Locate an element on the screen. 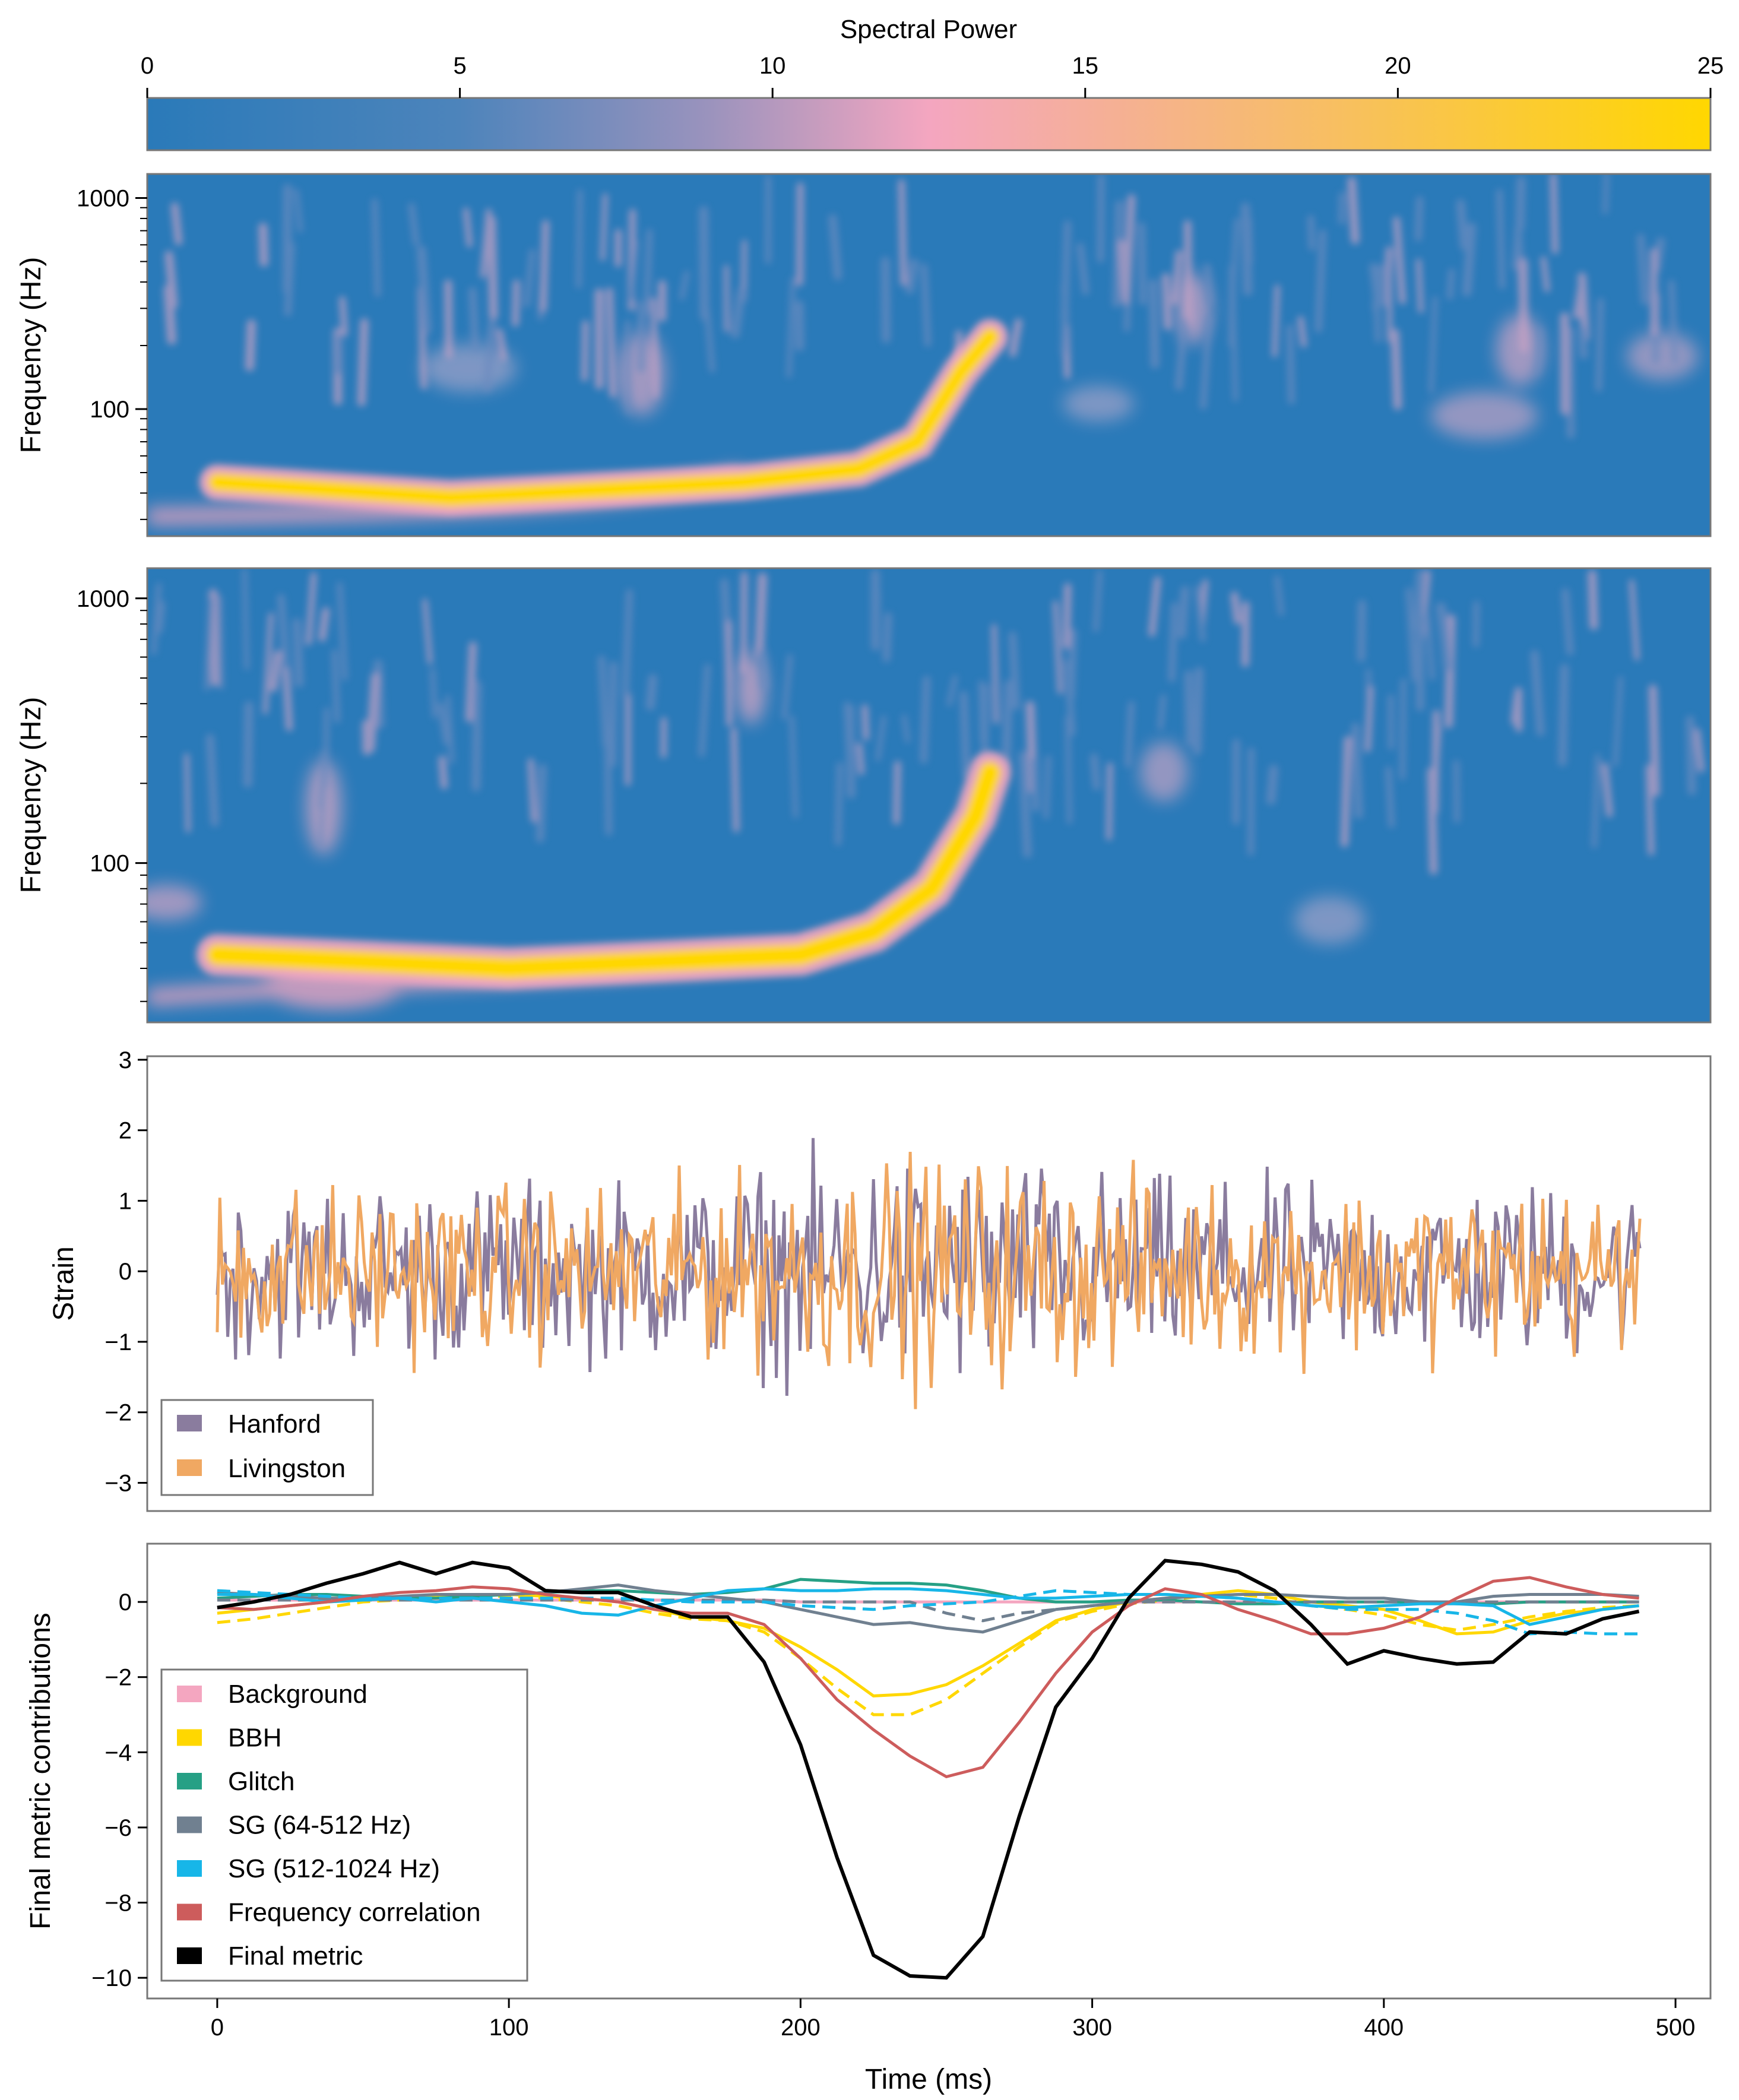 The width and height of the screenshot is (1739, 2100). colorbar-title: Spectral Power is located at coordinates (928, 29).